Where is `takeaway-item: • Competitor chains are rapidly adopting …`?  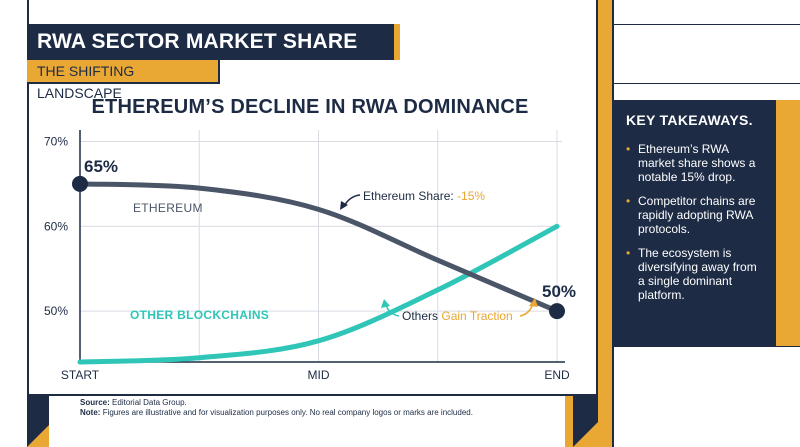 takeaway-item: • Competitor chains are rapidly adopting … is located at coordinates (695, 215).